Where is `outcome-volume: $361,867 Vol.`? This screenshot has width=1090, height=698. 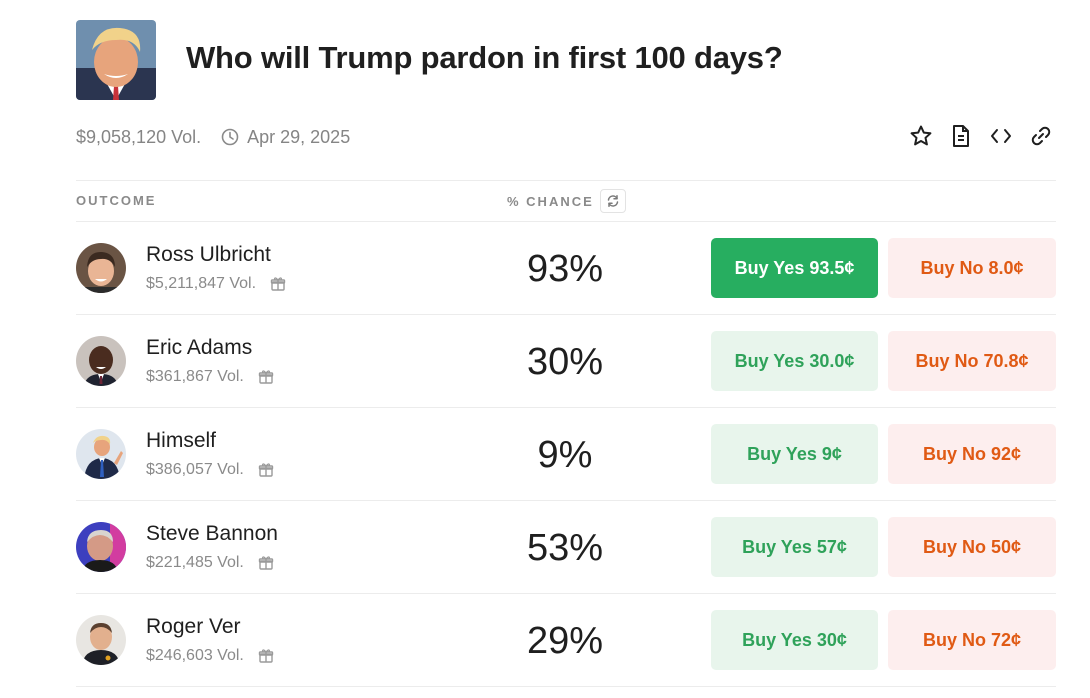
outcome-volume: $361,867 Vol. is located at coordinates (195, 376).